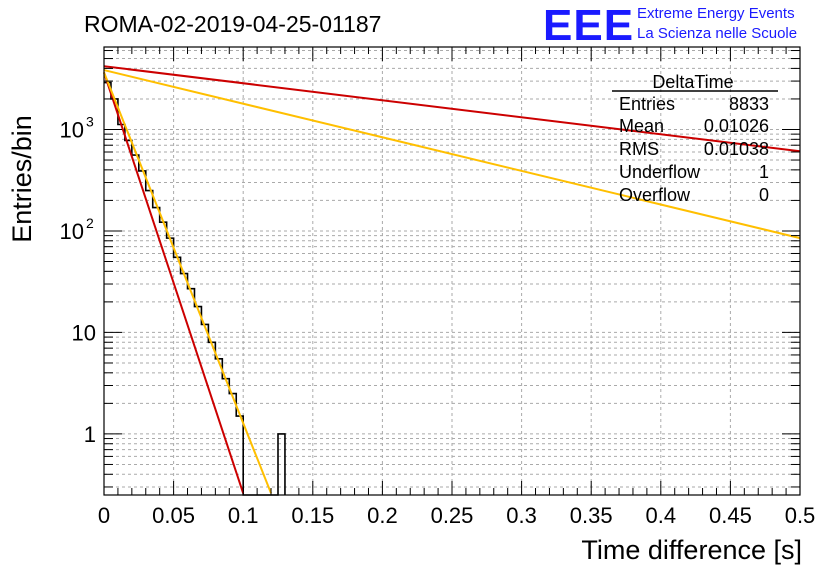 The height and width of the screenshot is (572, 836). What do you see at coordinates (764, 195) in the screenshot?
I see `stats-value-overflow: 0` at bounding box center [764, 195].